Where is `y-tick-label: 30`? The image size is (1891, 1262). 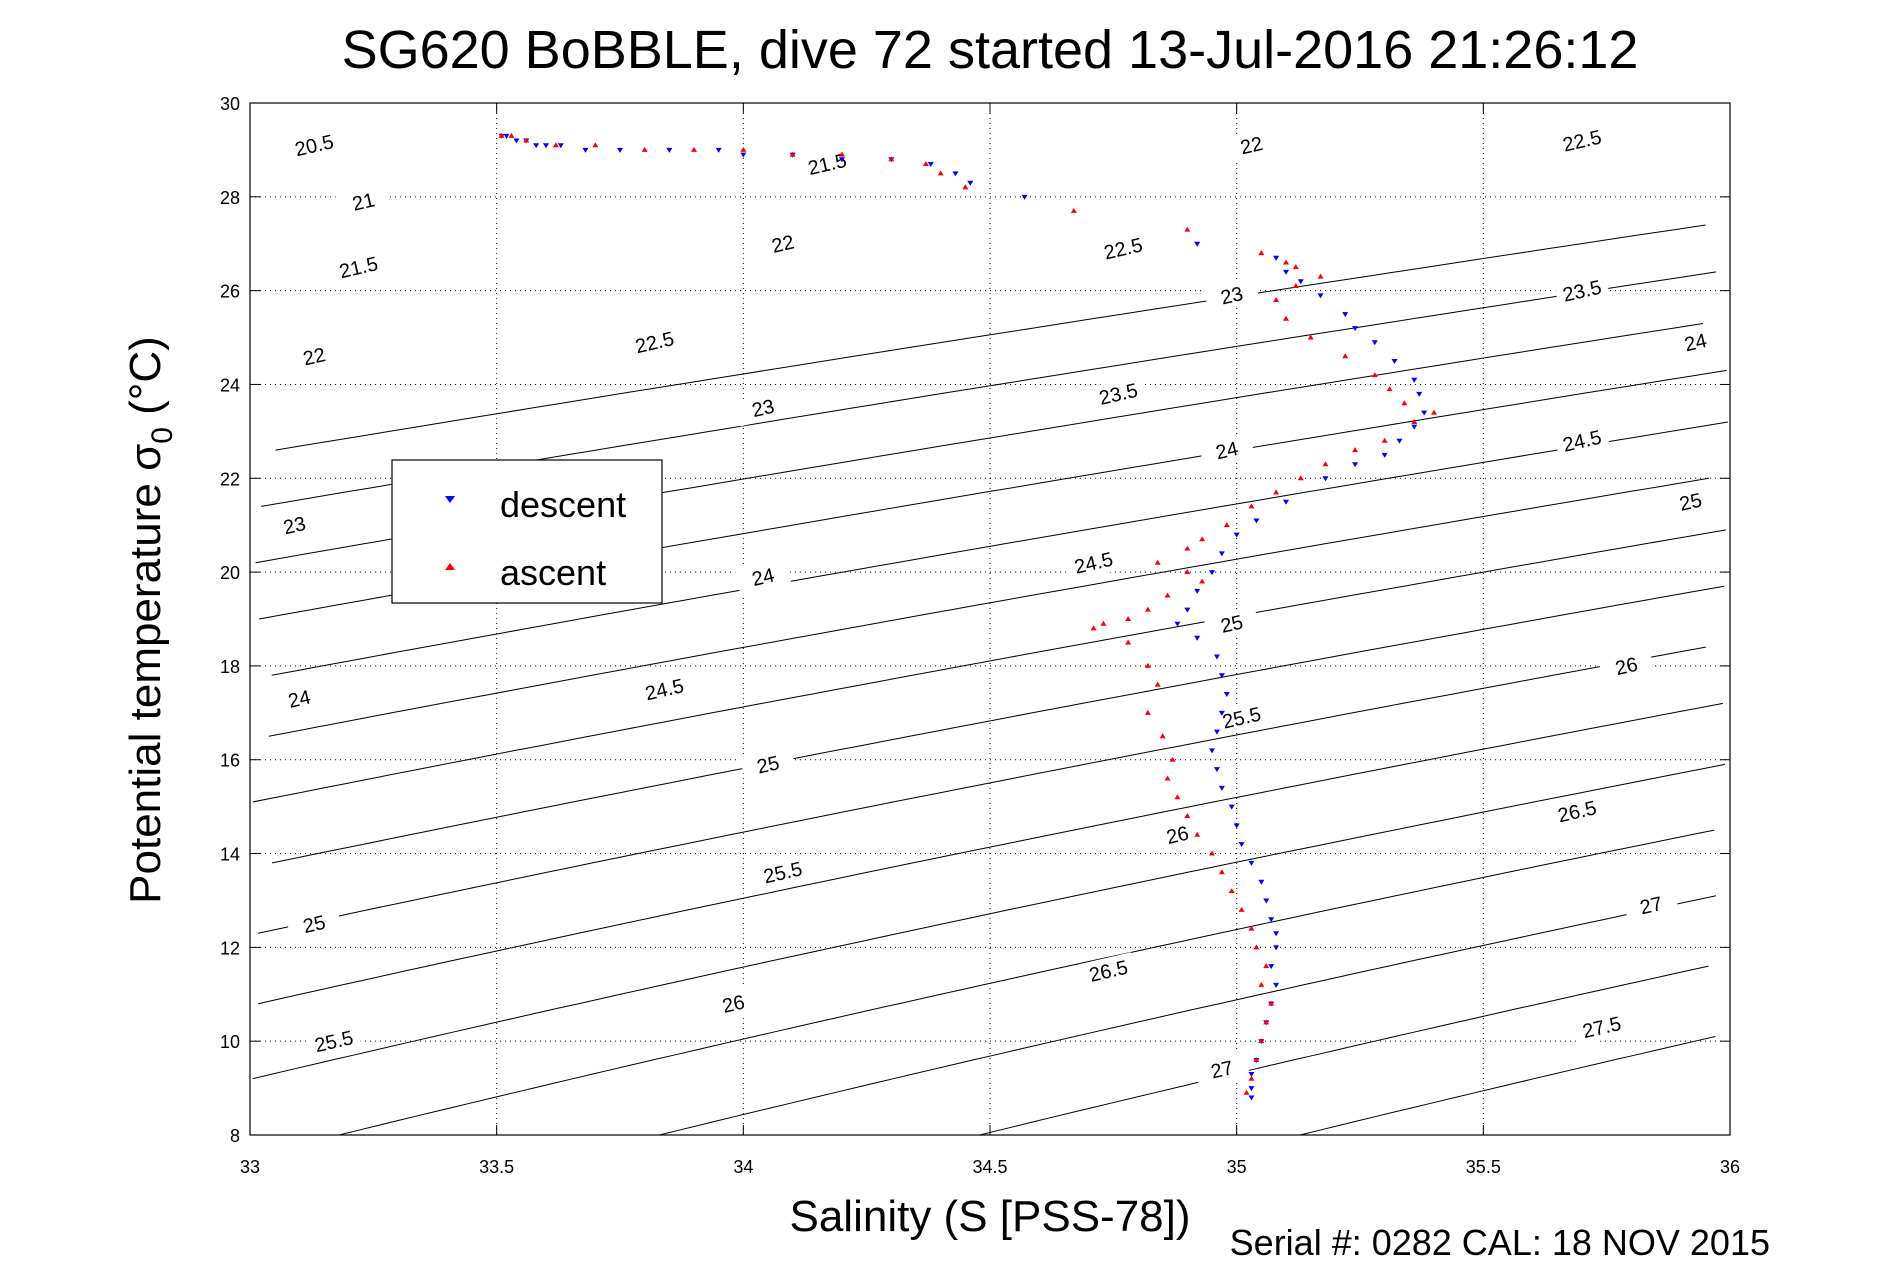 y-tick-label: 30 is located at coordinates (230, 104).